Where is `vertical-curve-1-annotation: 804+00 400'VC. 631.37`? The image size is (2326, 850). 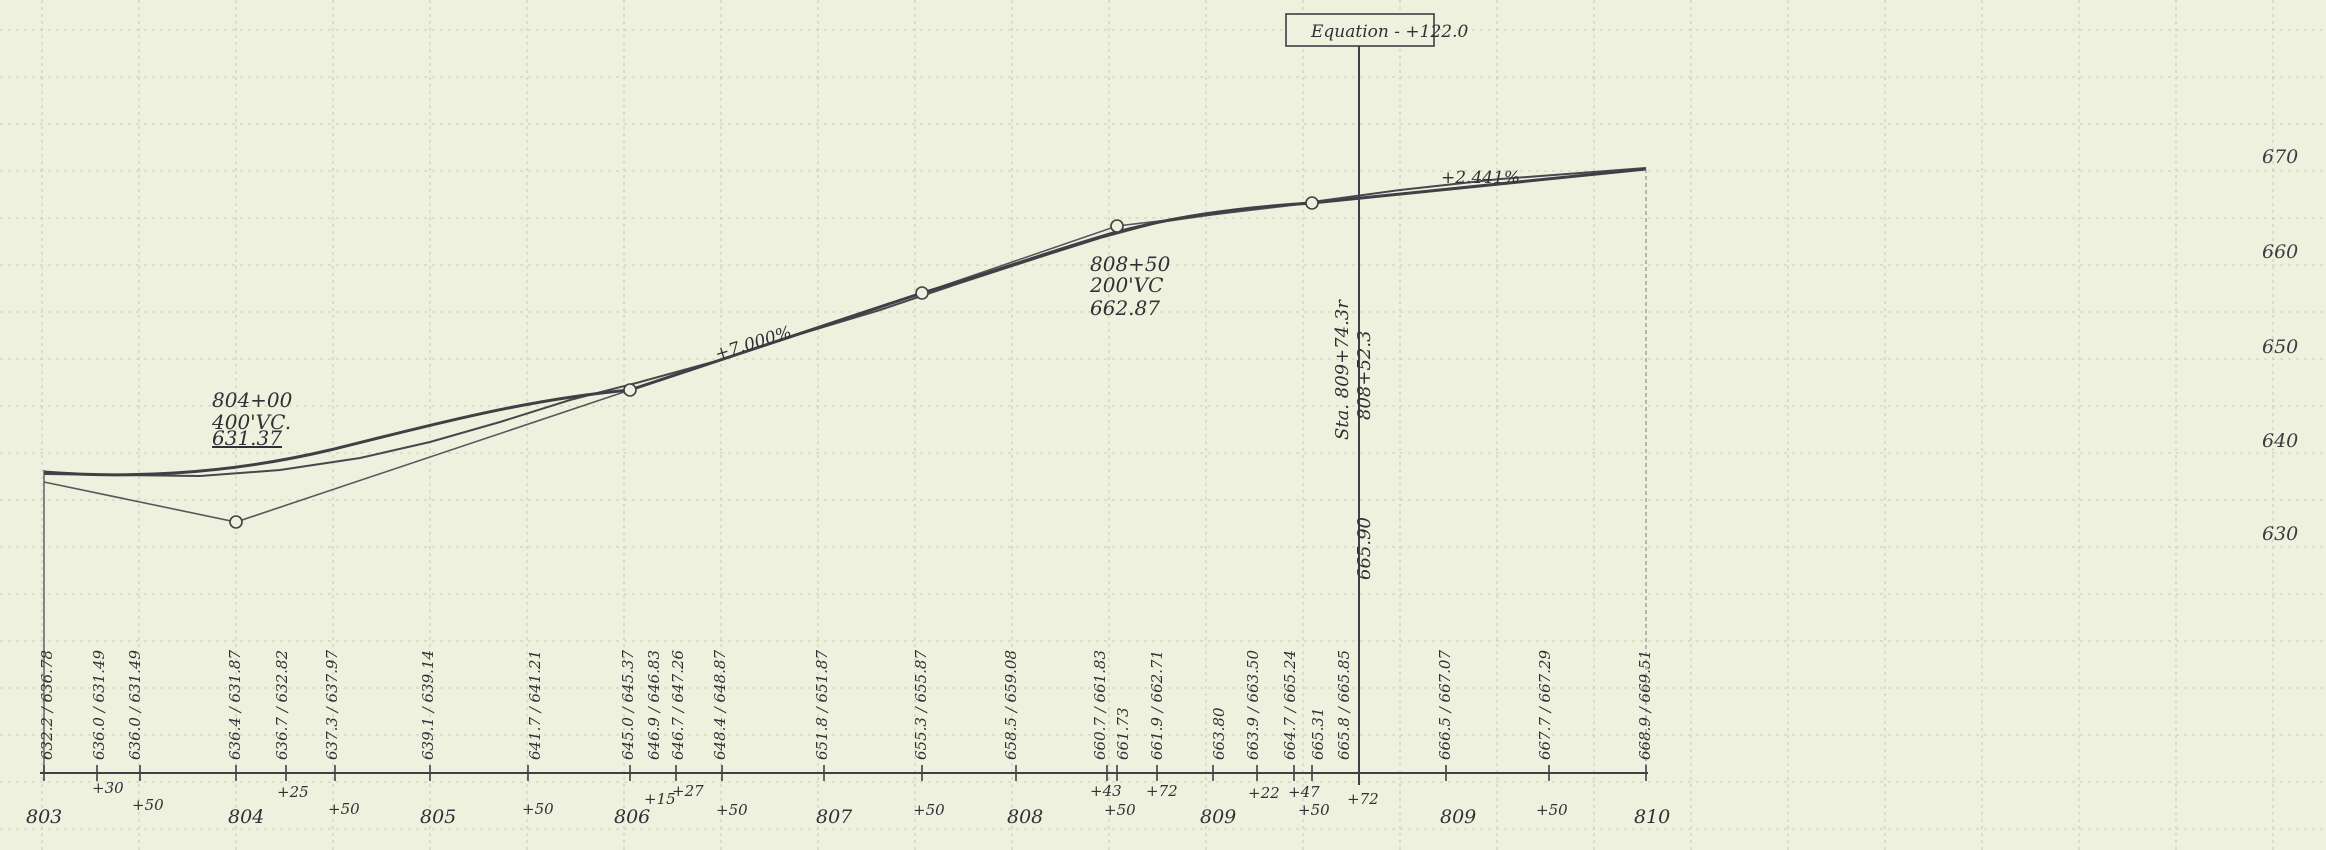
vertical-curve-1-annotation: 804+00 400'VC. 631.37 is located at coordinates (252, 419).